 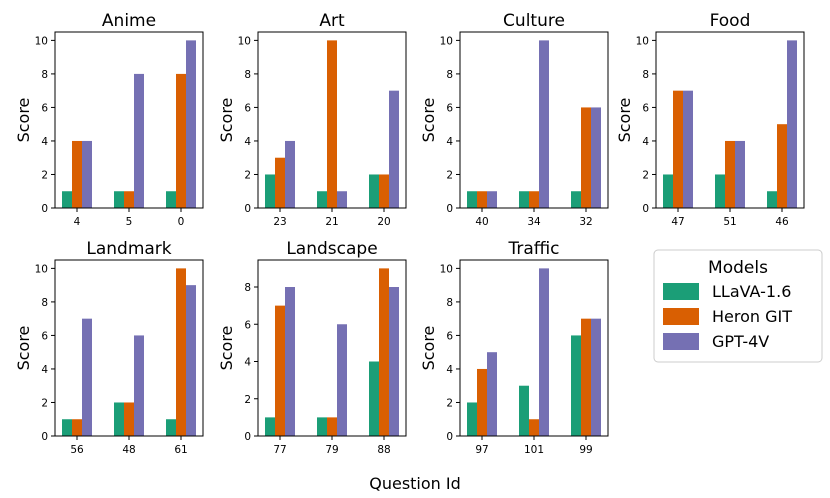 I want to click on x-tick-label: 47, so click(x=677, y=222).